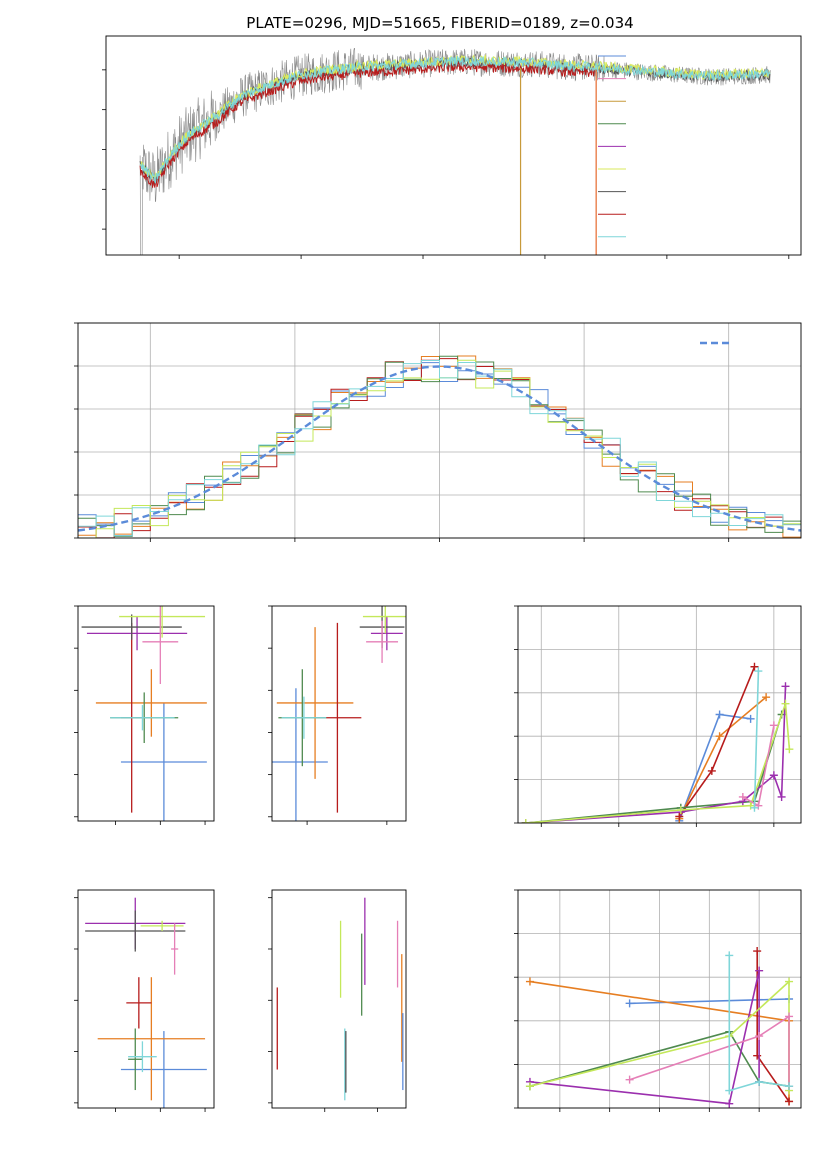 The image size is (819, 1170). I want to click on model-spectrum-kroupa_stelib, so click(455, 120).